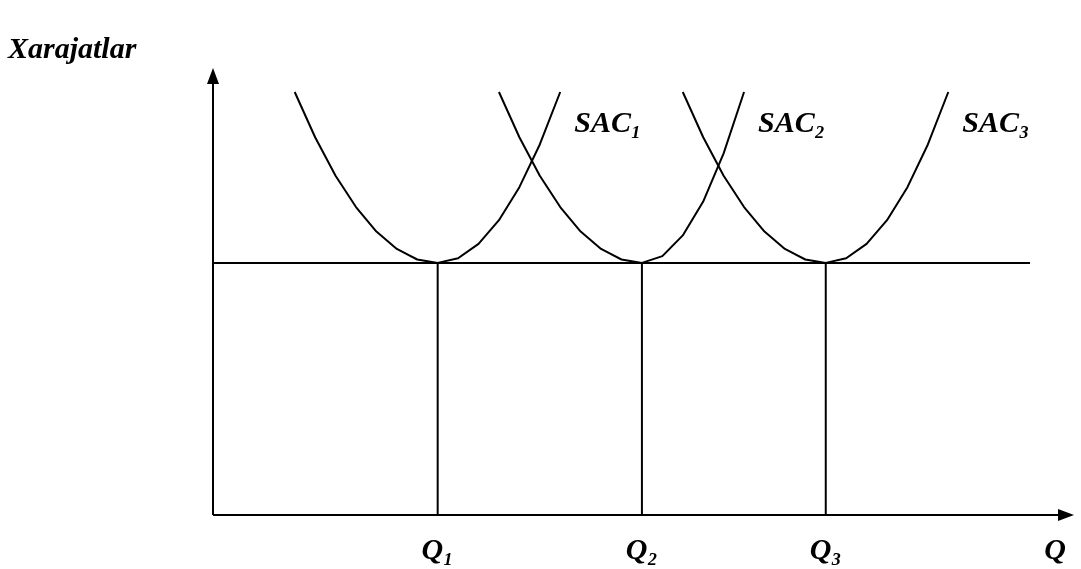  Describe the element at coordinates (437, 548) in the screenshot. I see `x-tick-label: Q₁` at that location.